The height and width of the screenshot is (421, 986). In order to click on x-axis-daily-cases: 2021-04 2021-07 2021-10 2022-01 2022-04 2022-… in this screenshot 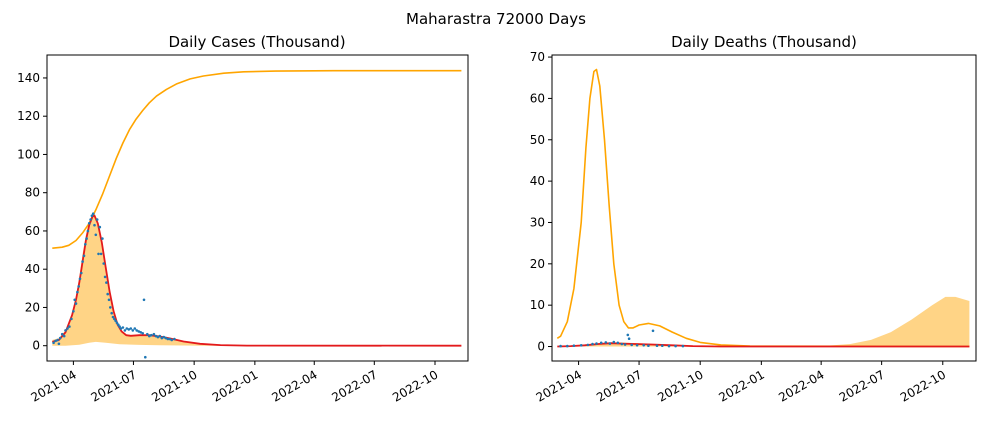, I will do `click(234, 383)`.